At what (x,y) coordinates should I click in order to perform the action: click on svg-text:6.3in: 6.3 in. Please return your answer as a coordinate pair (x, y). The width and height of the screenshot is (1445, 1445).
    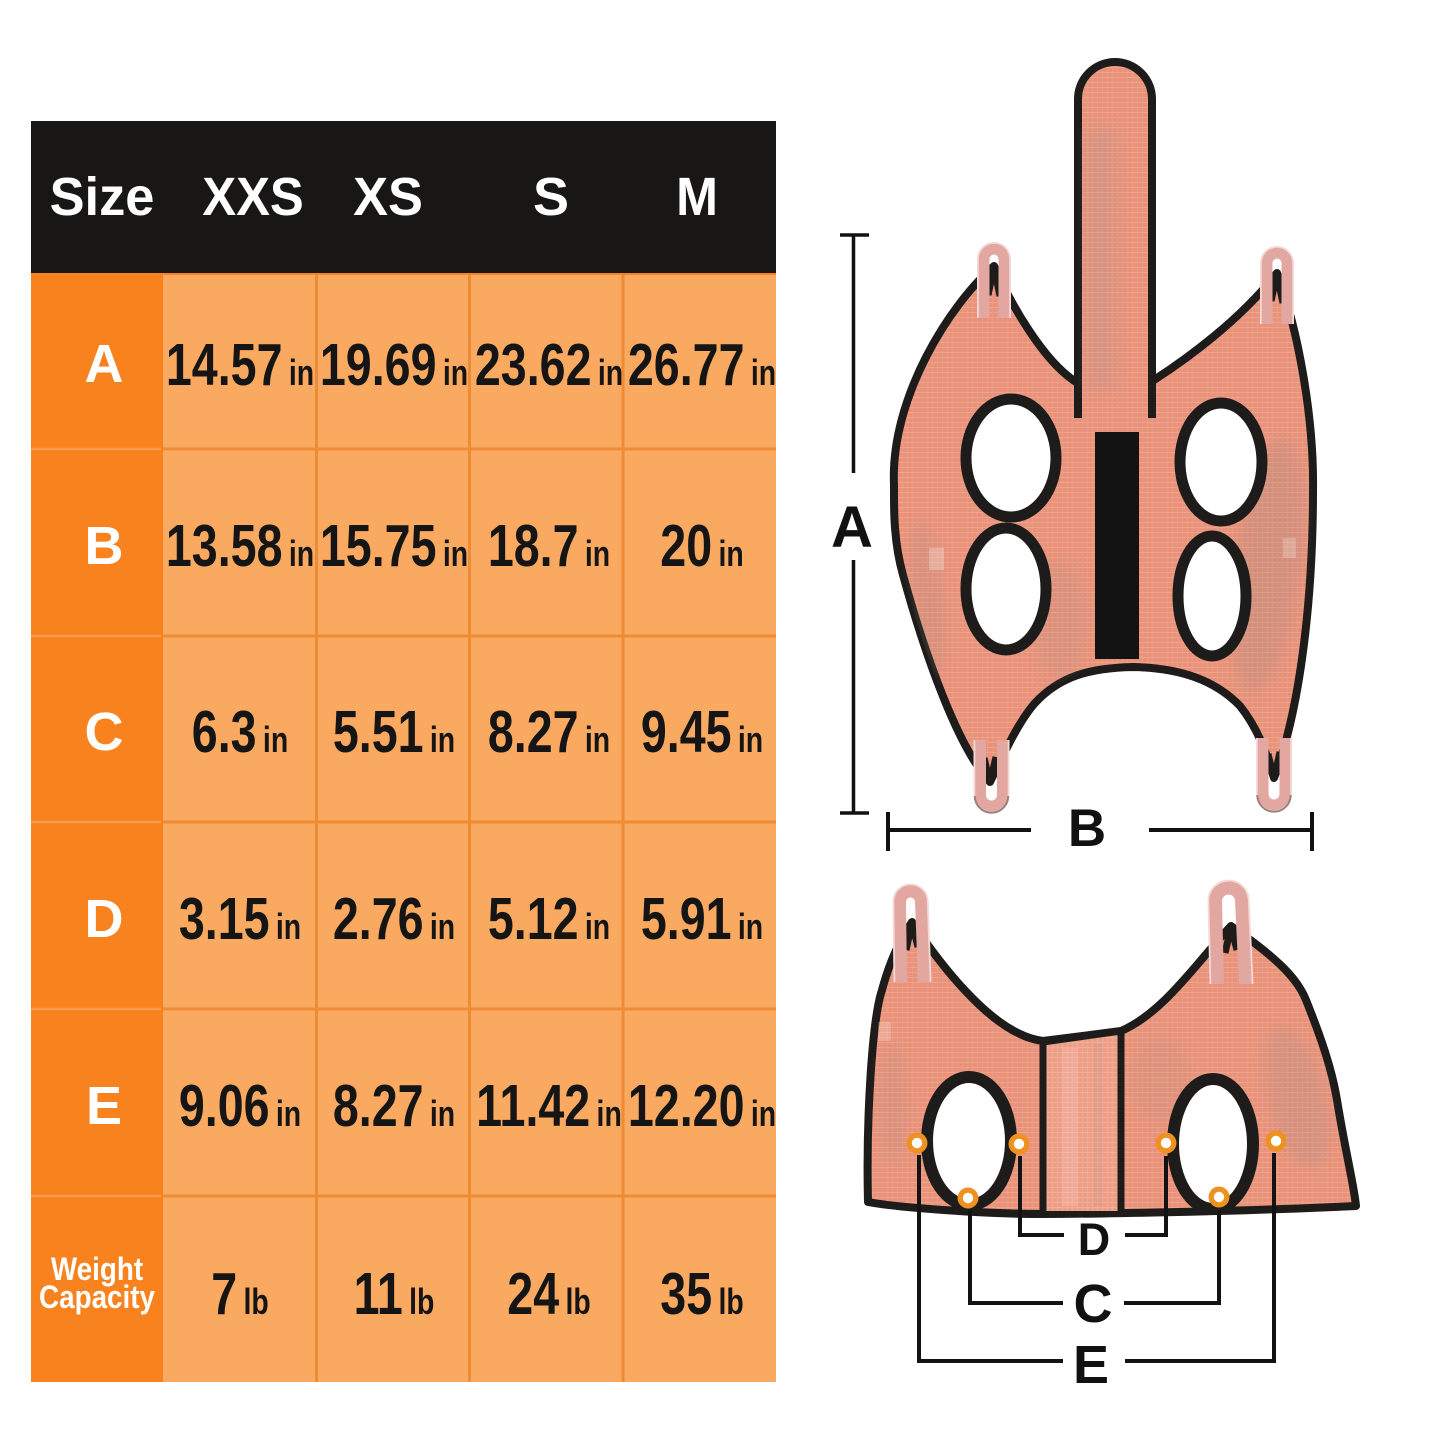
    Looking at the image, I should click on (240, 732).